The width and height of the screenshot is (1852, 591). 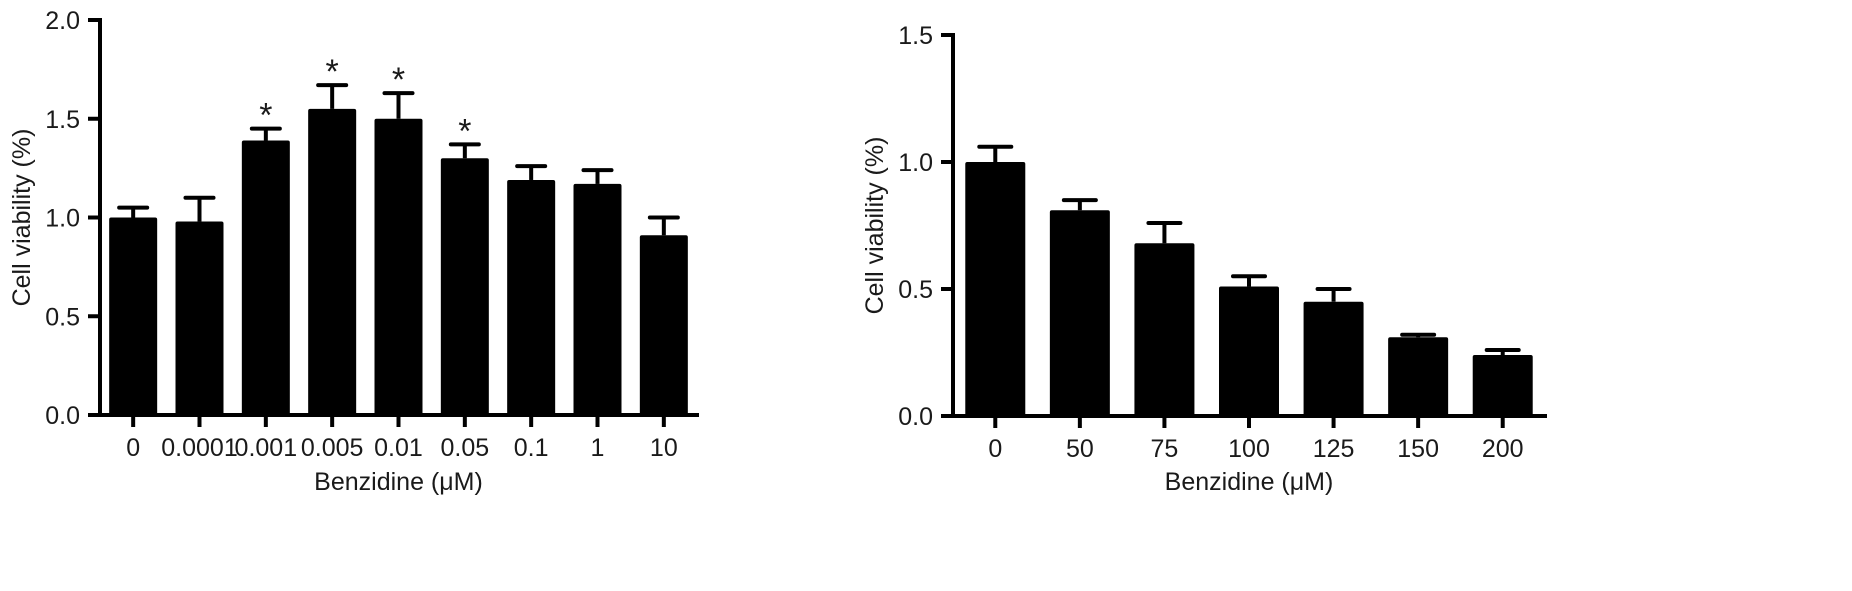 I want to click on x-tick-label: 125, so click(x=1334, y=449).